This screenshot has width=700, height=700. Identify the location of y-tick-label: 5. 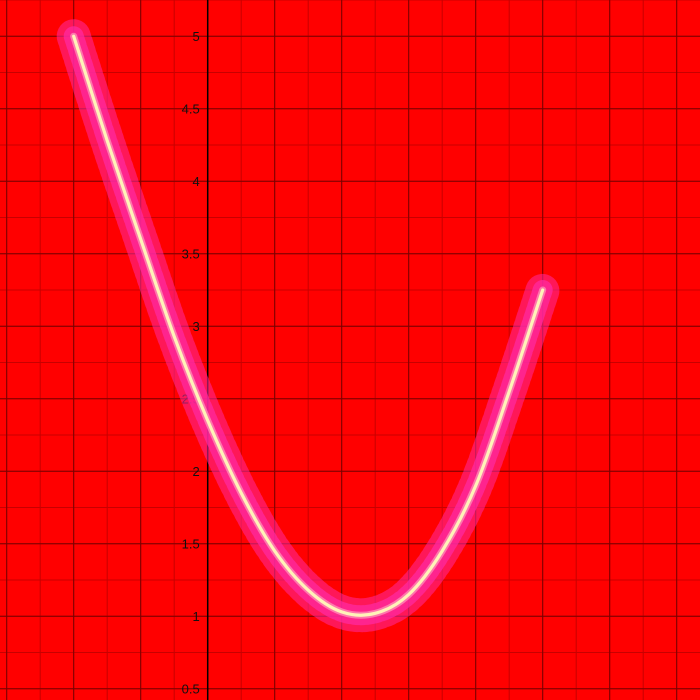
(195, 36).